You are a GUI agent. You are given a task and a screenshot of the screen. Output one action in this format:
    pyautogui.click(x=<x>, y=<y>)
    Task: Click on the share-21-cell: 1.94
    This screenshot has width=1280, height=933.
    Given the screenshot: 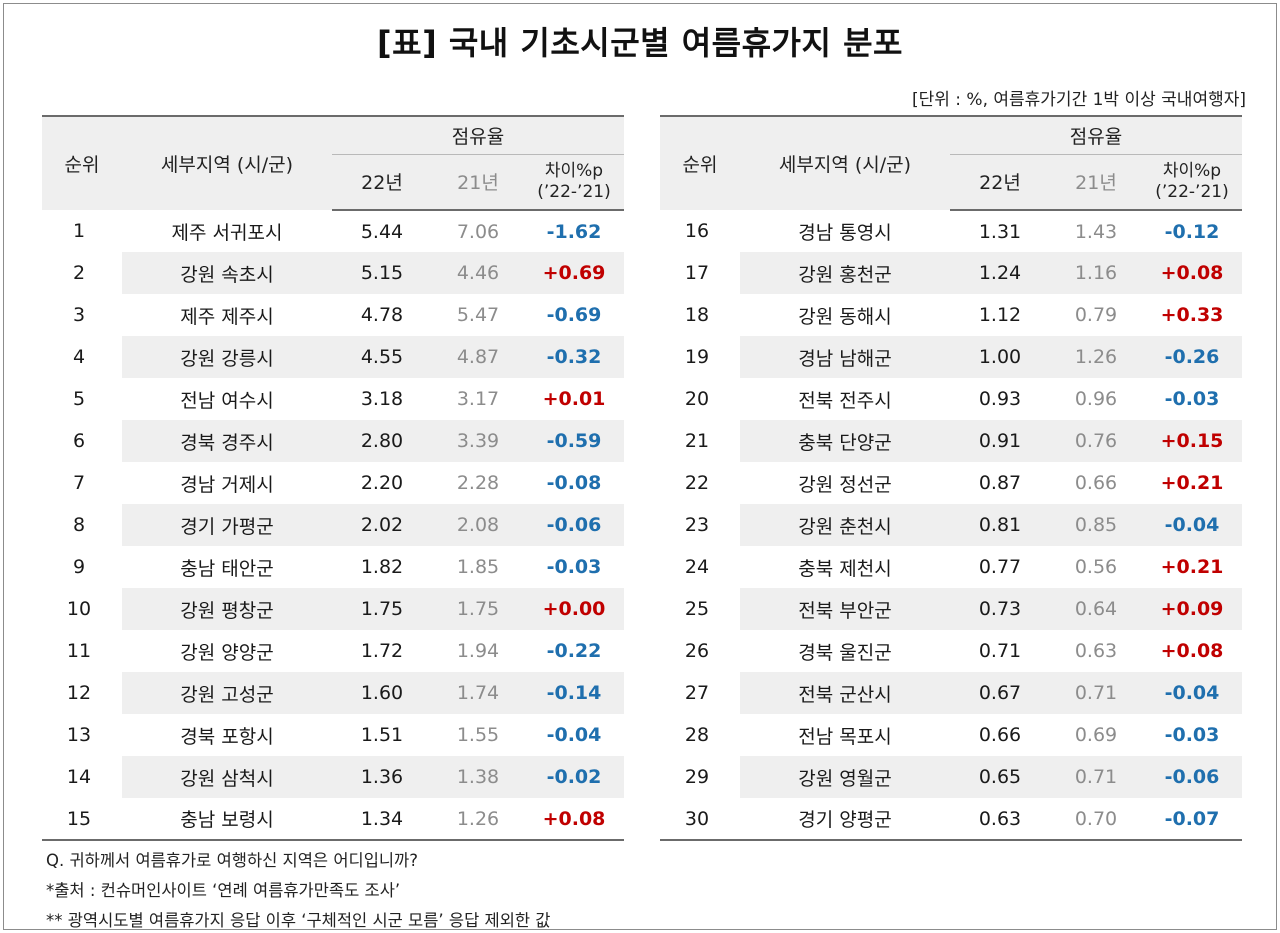 What is the action you would take?
    pyautogui.click(x=478, y=651)
    